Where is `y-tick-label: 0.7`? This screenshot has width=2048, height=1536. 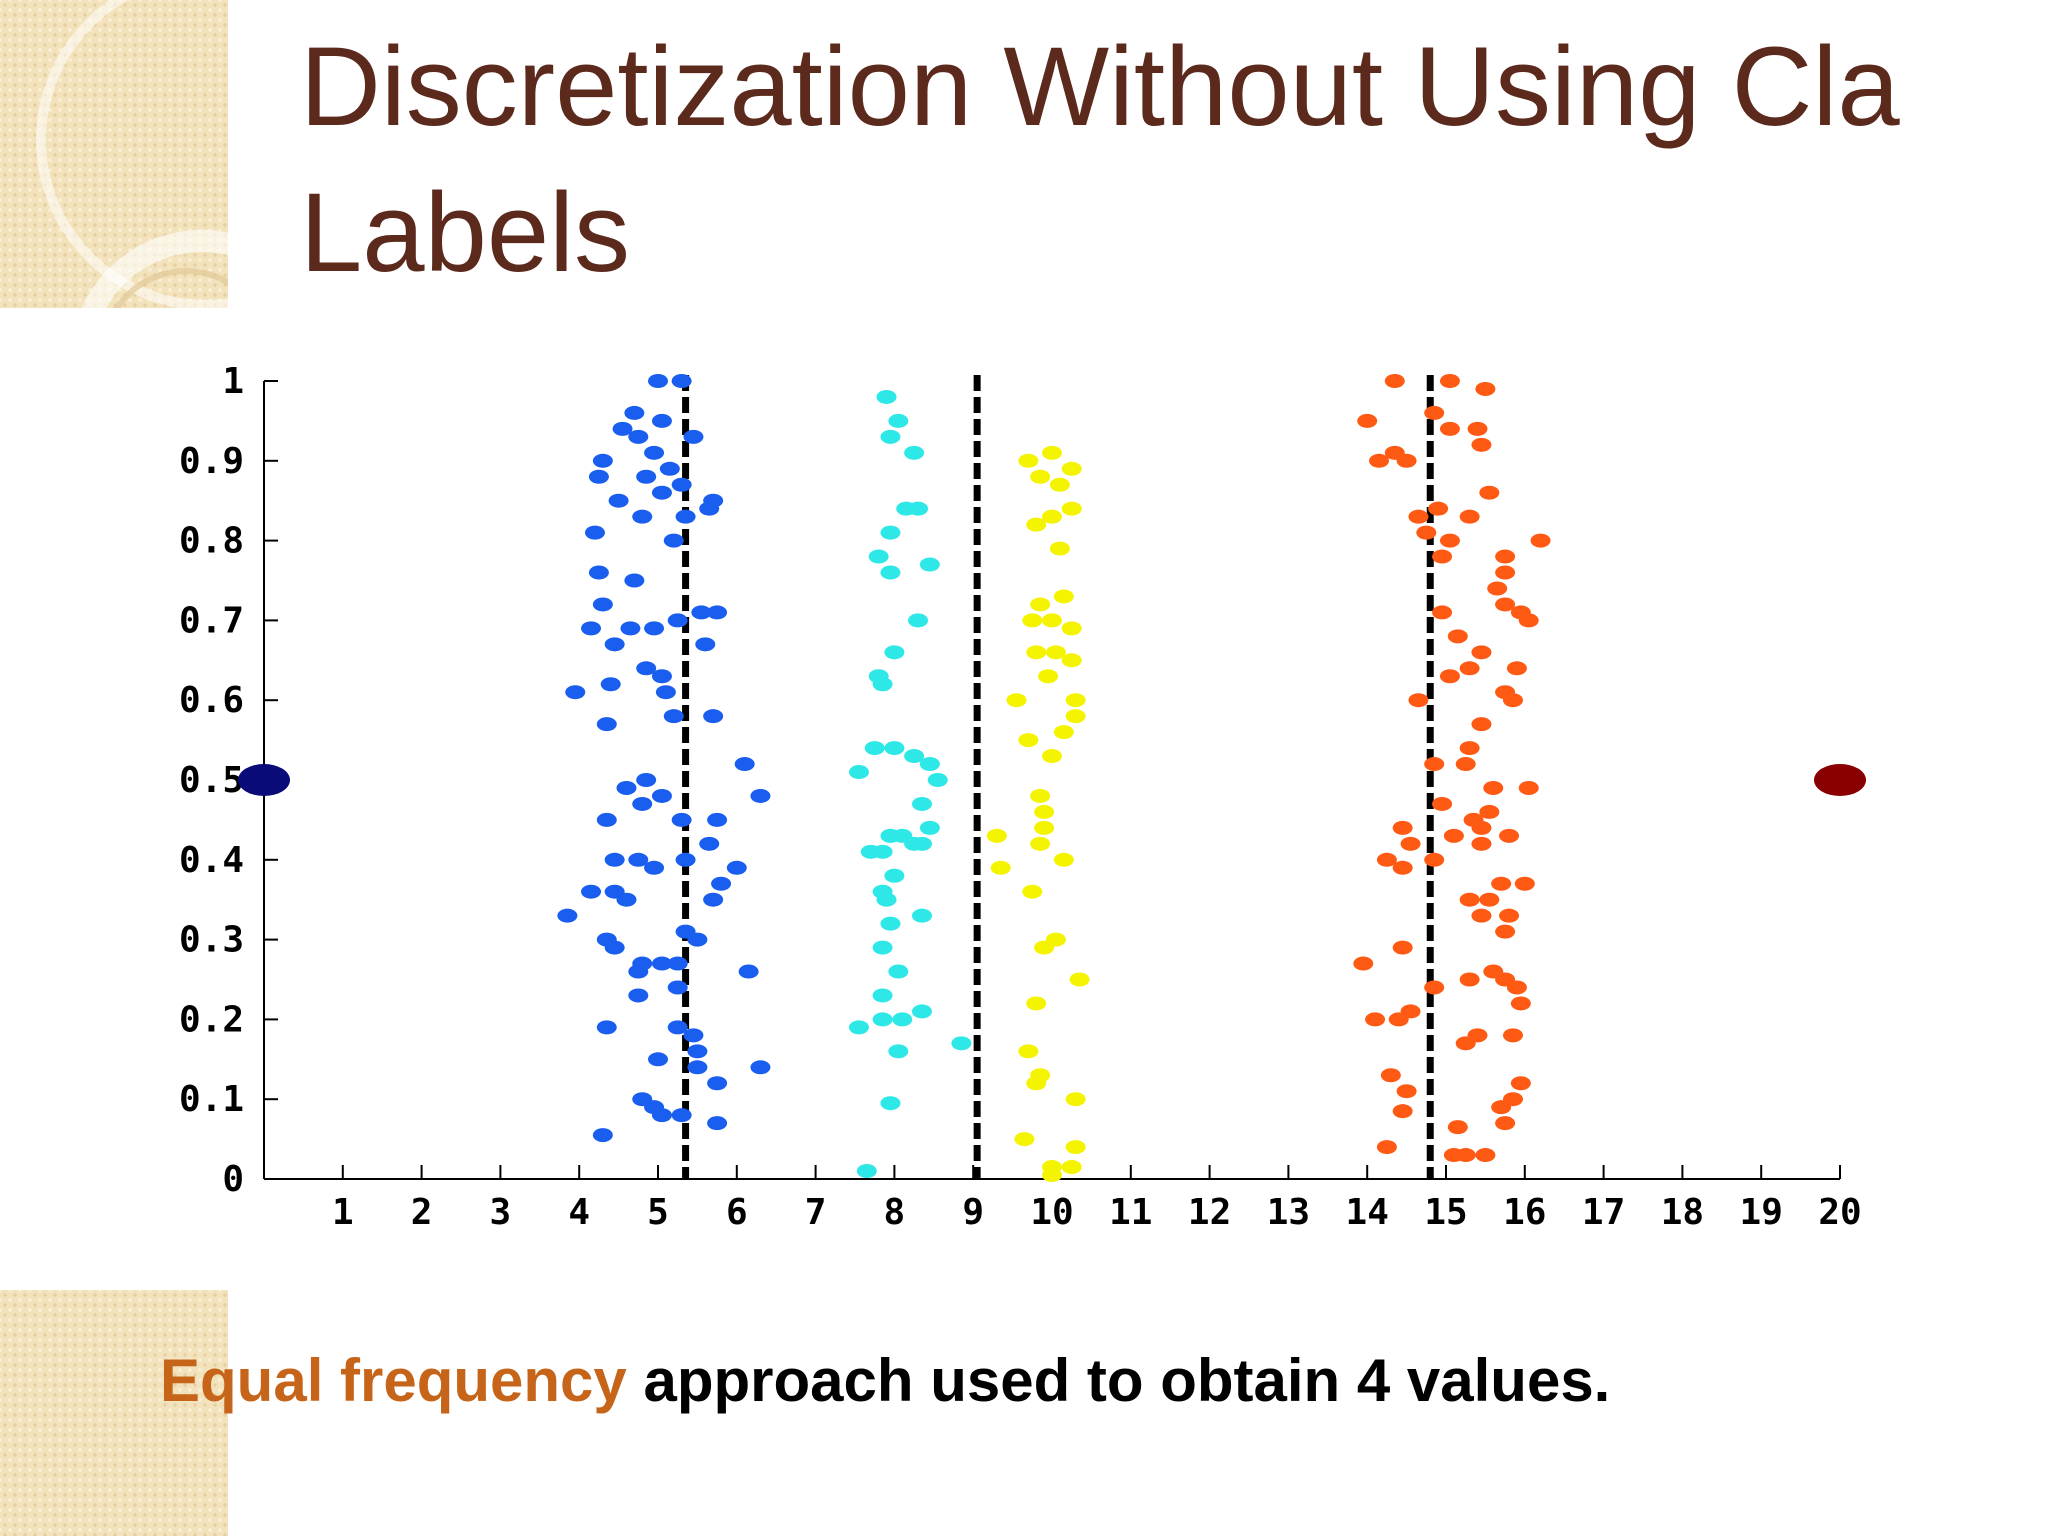 y-tick-label: 0.7 is located at coordinates (211, 620).